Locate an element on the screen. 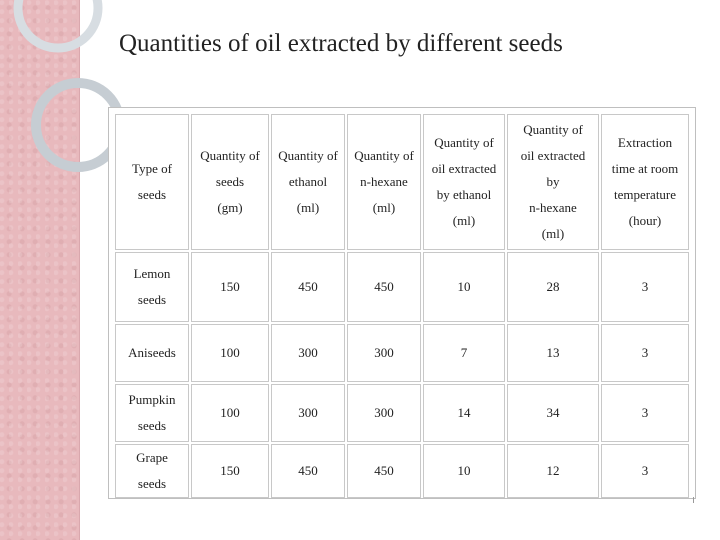 This screenshot has height=540, width=720. table-row: Lemon seeds 150 450 450 10 28 3 is located at coordinates (402, 287).